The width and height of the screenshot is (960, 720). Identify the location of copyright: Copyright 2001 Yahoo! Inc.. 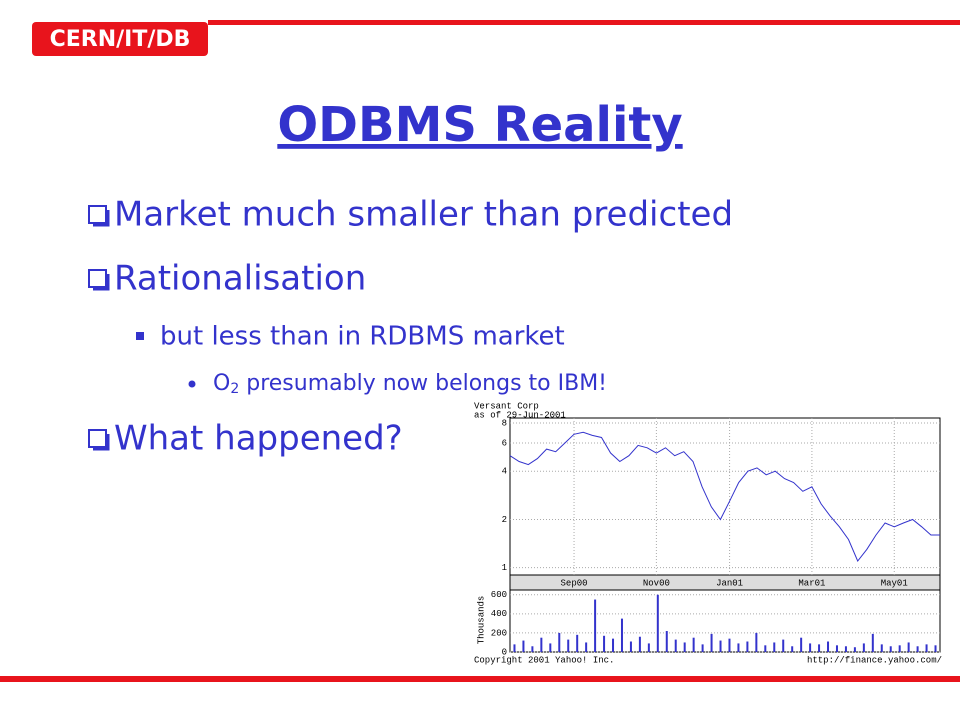
(544, 660).